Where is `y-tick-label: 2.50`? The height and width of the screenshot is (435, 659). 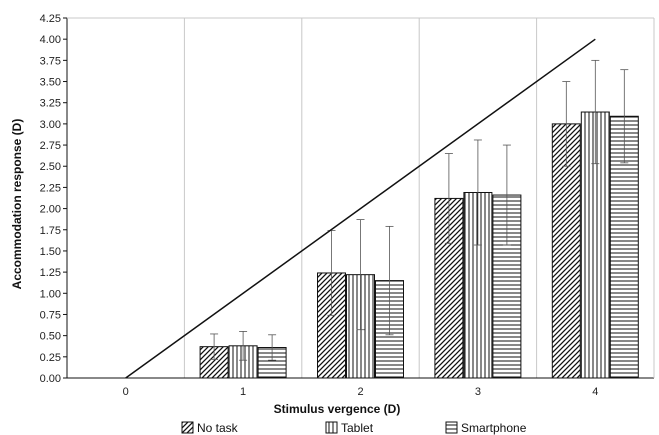
y-tick-label: 2.50 is located at coordinates (50, 167).